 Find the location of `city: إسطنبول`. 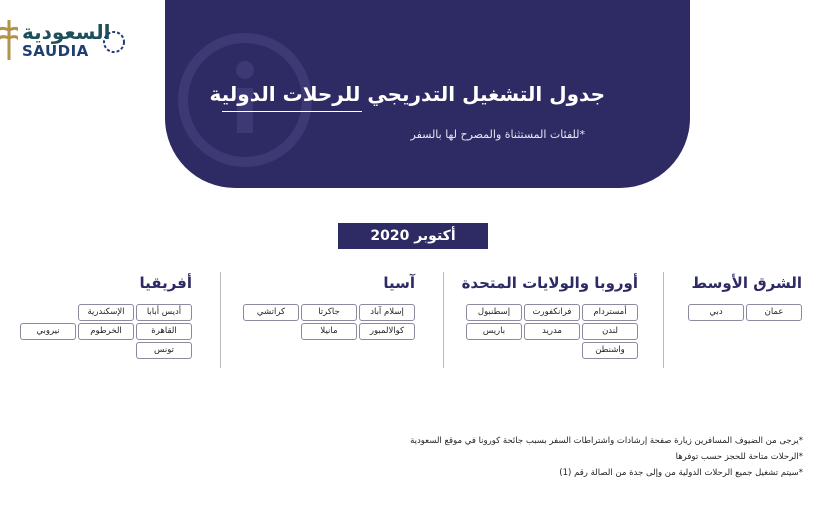

city: إسطنبول is located at coordinates (494, 312).